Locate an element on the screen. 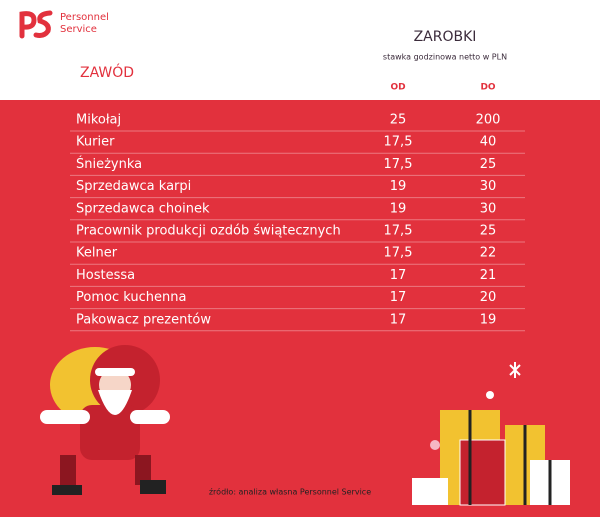 The height and width of the screenshot is (517, 600). logo-text: Personnel is located at coordinates (84, 17).